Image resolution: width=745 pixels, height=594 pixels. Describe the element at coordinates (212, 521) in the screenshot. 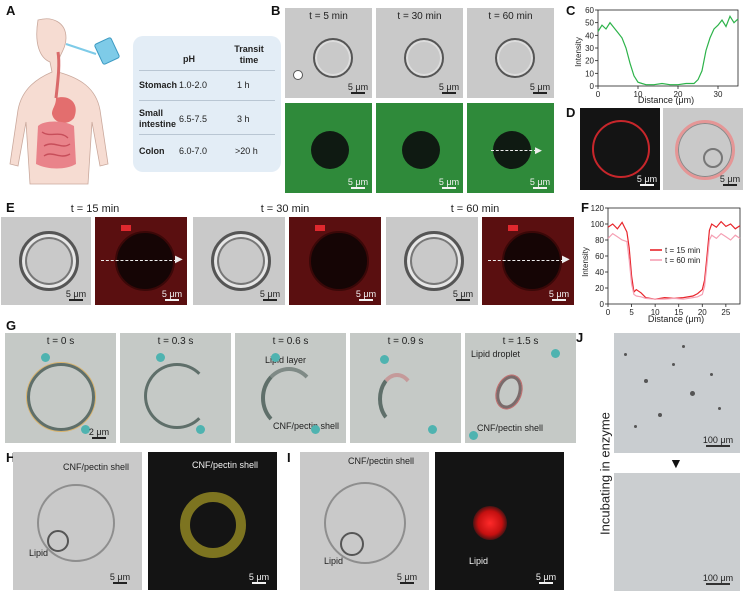

I see `yellow-fluorescence-image-h: CNF/pectin shell 5 μm` at that location.